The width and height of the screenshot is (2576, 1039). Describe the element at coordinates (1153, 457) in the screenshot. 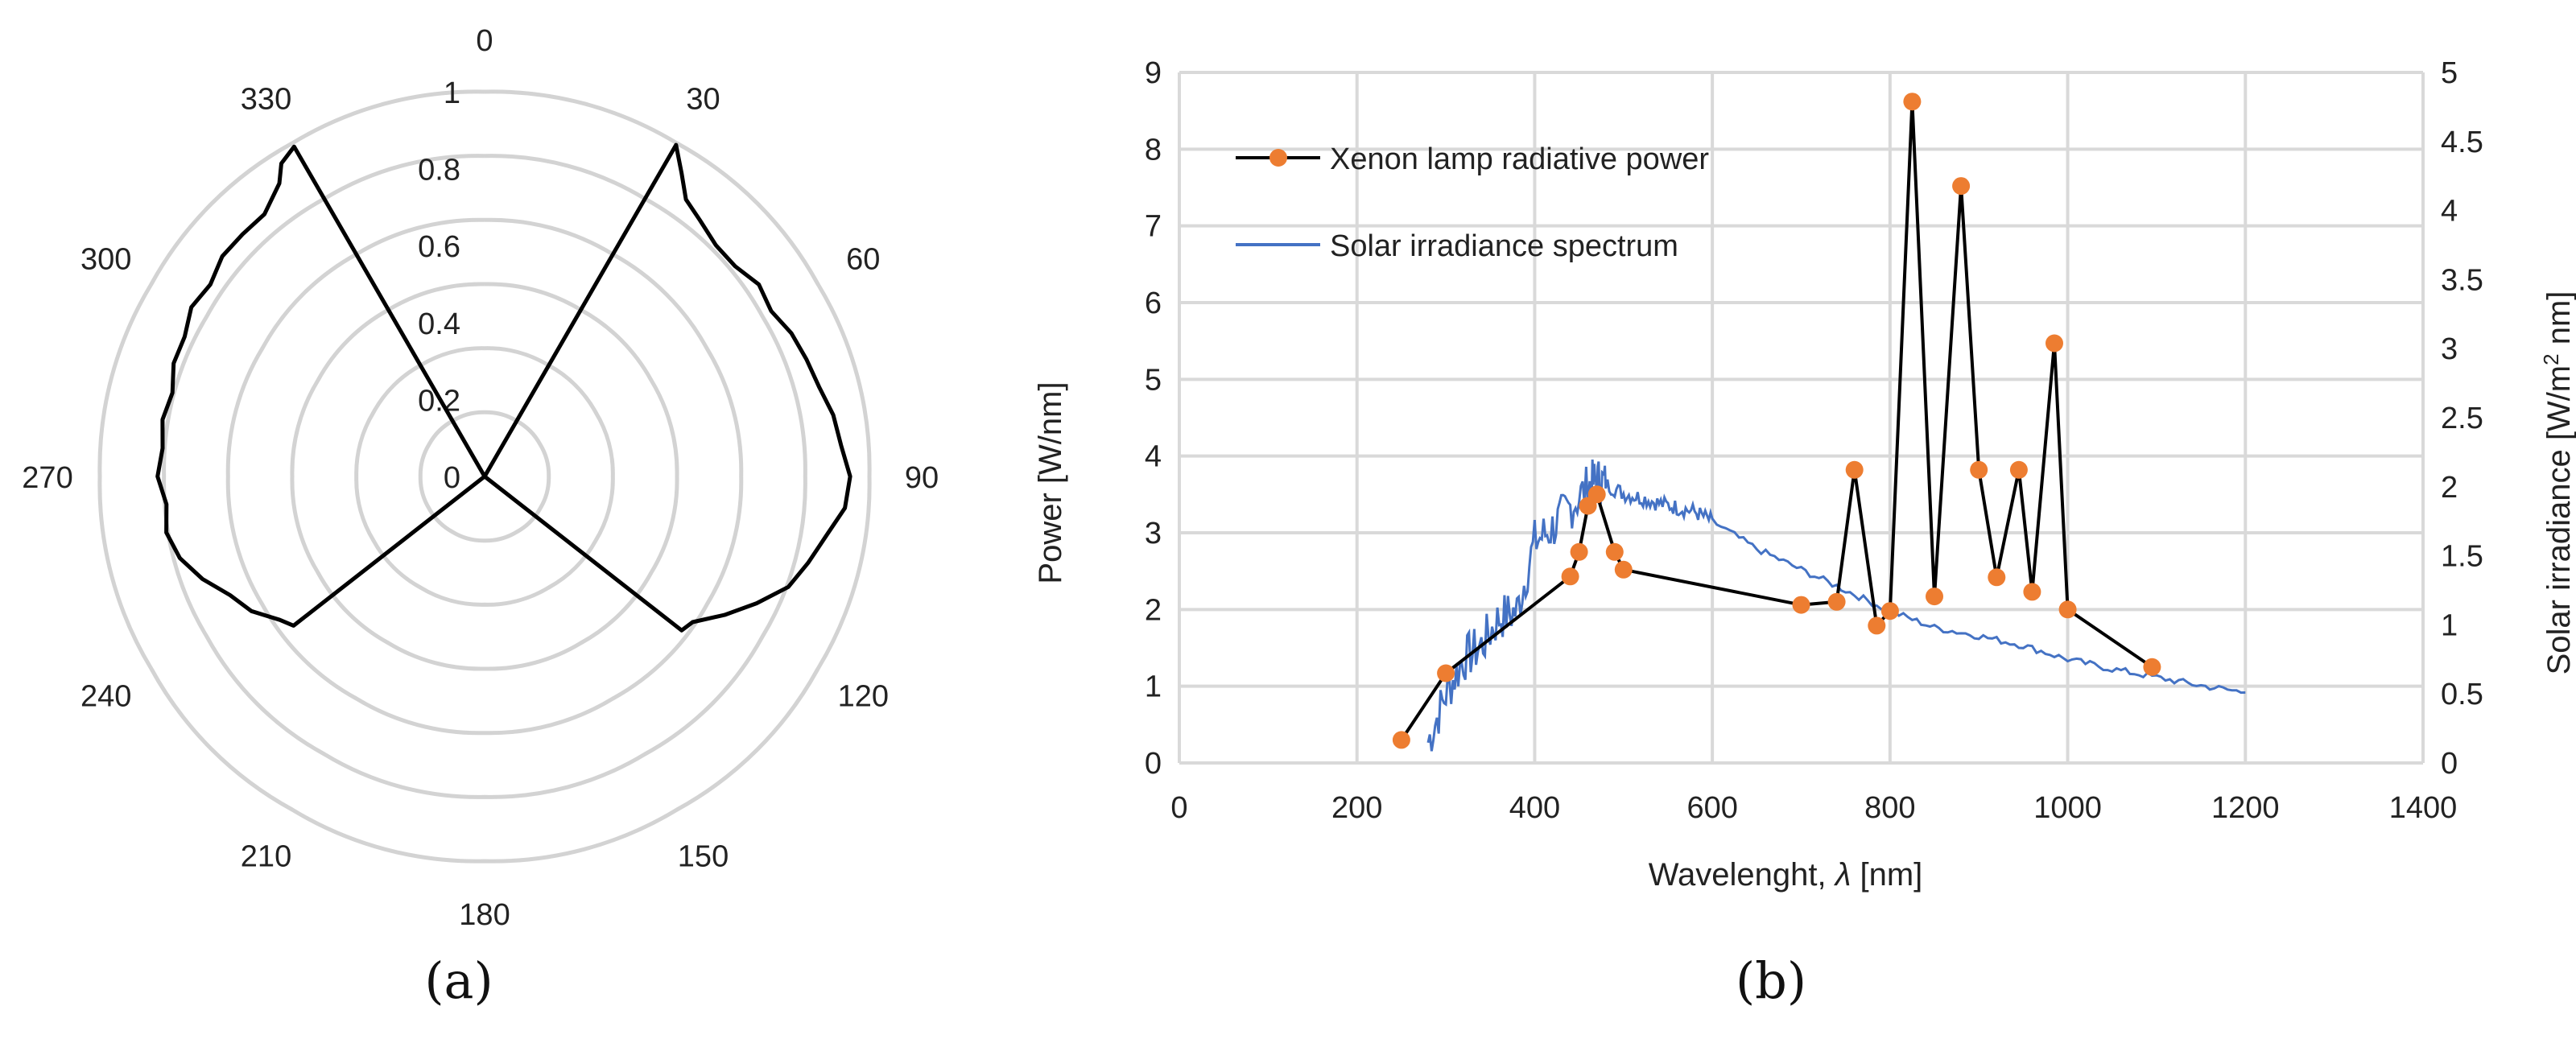

I see `y-tick-label: 4` at that location.